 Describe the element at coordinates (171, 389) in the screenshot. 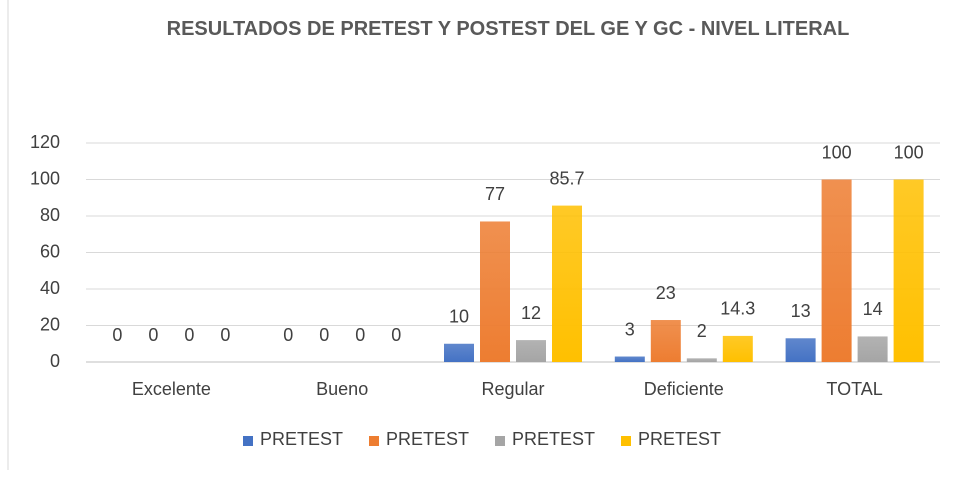

I see `x-tick-label: Excelente` at that location.